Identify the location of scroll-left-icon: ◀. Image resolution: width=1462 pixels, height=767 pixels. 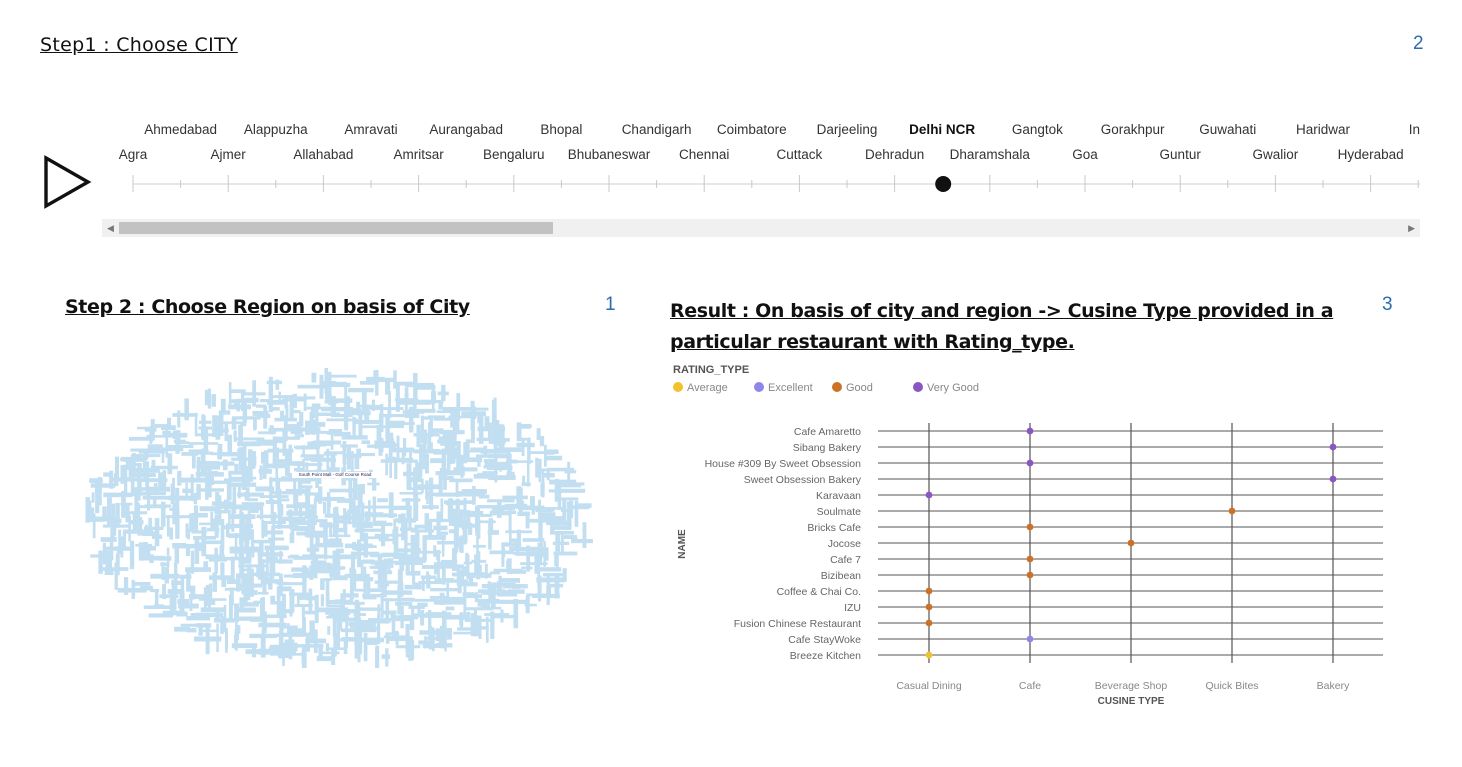
(110, 228).